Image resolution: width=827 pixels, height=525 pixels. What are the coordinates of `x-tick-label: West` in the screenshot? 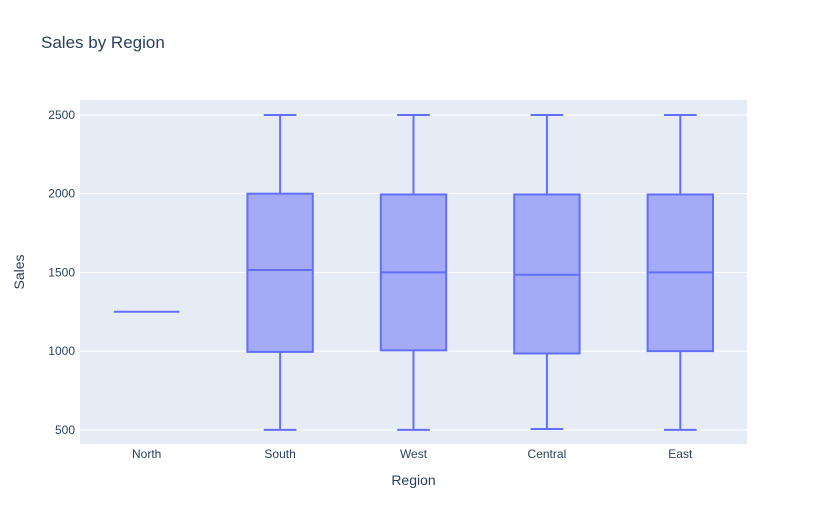 It's located at (414, 454).